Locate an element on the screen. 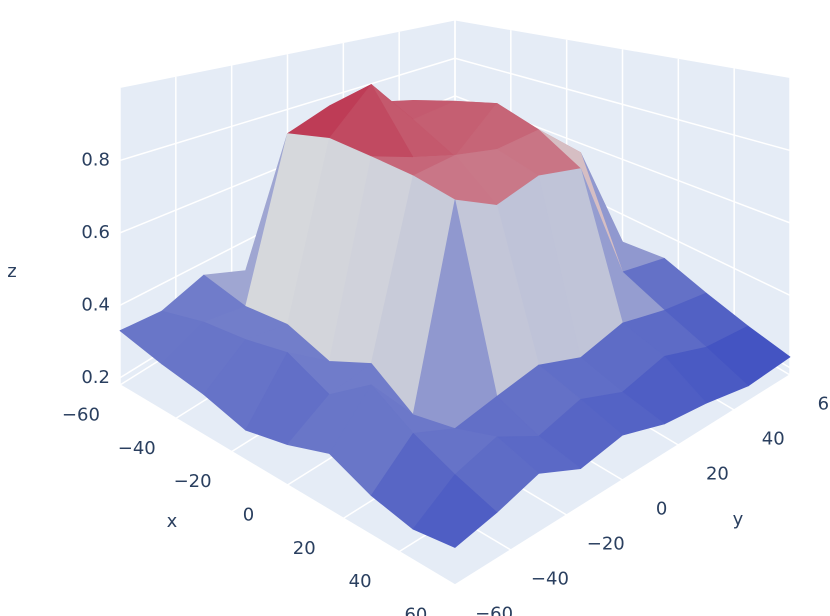  x-axis-title: x is located at coordinates (172, 521).